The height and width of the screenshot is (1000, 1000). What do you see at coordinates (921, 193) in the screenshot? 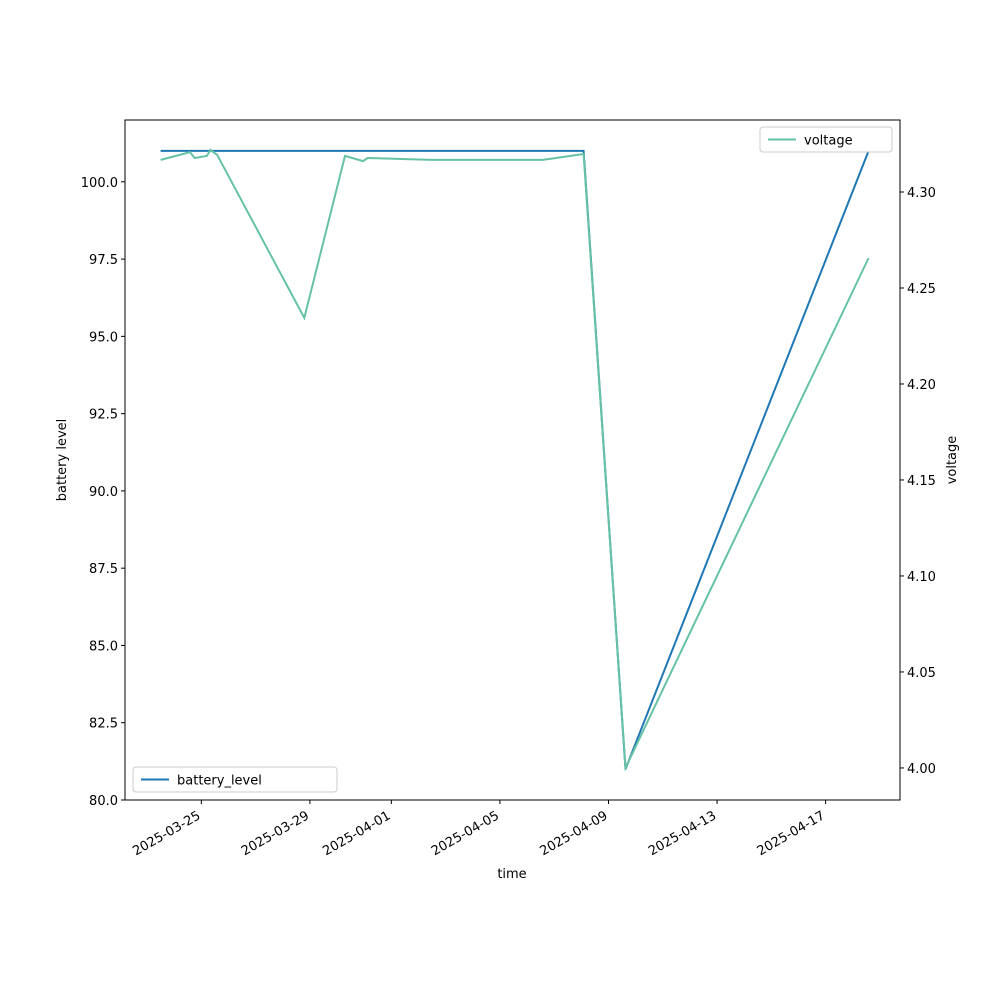
I see `y2-tick-label: 4.30` at bounding box center [921, 193].